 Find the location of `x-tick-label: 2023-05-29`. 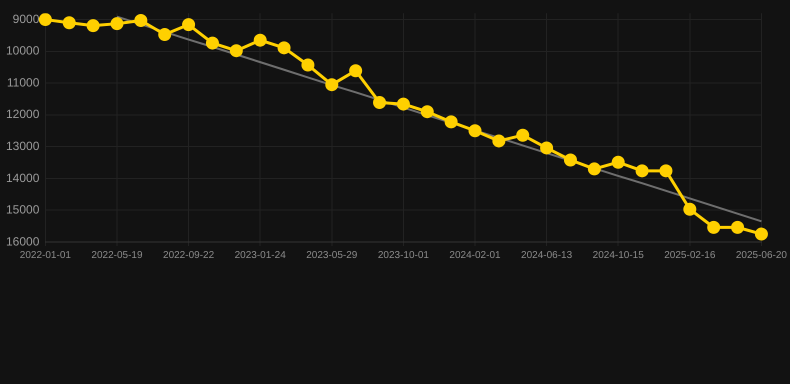

x-tick-label: 2023-05-29 is located at coordinates (332, 255).